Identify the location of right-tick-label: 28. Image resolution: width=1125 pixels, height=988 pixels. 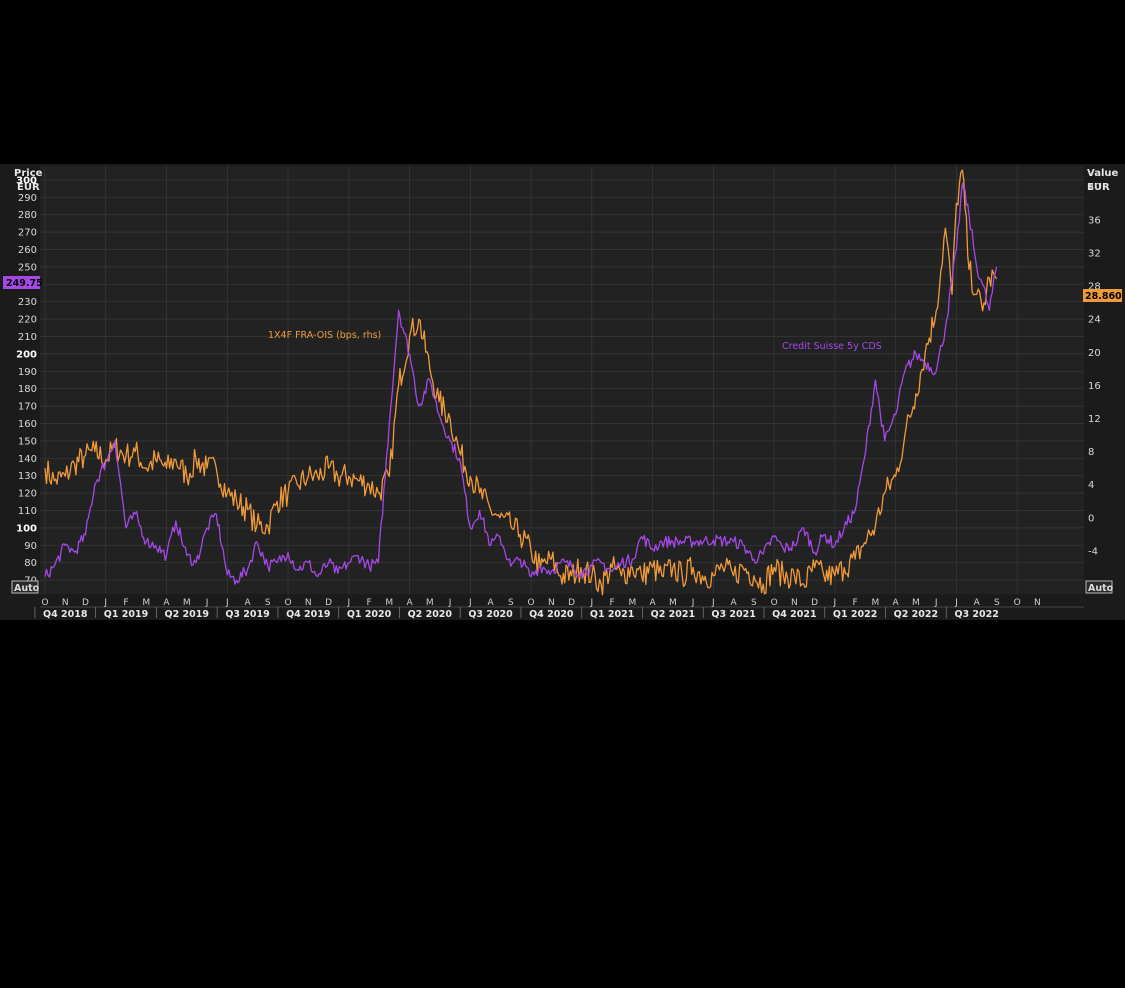
(1094, 287).